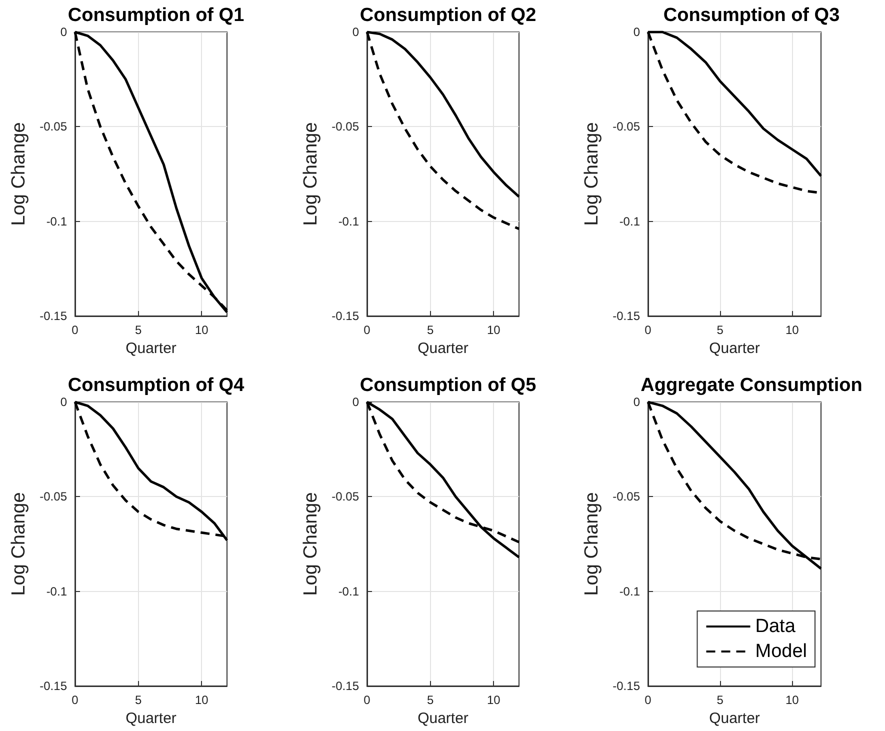 This screenshot has height=731, width=885. What do you see at coordinates (775, 626) in the screenshot?
I see `legend-label: Data` at bounding box center [775, 626].